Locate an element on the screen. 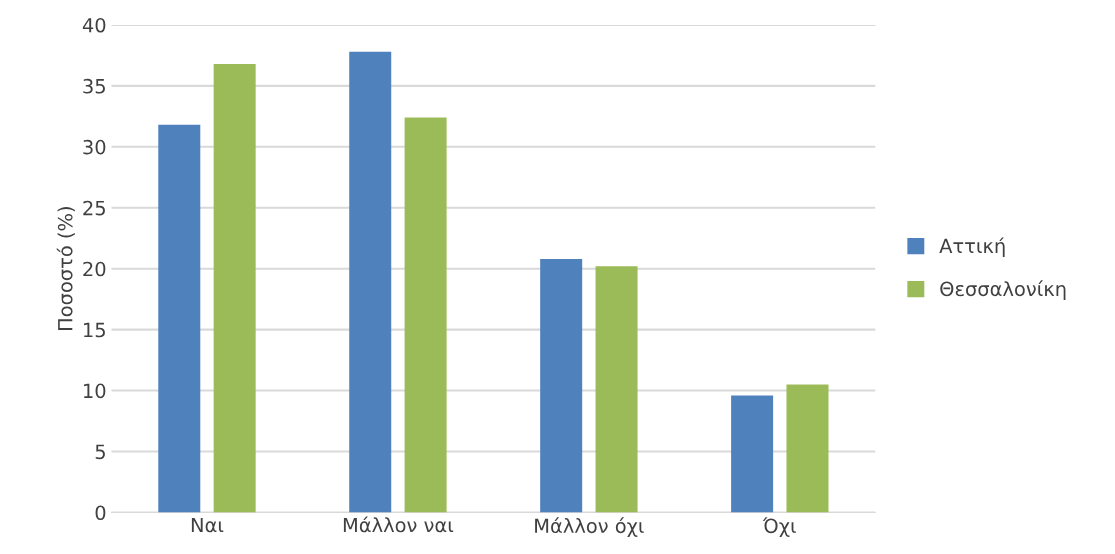 This screenshot has width=1115, height=554. x-tick-label: Μάλλον ναι is located at coordinates (398, 524).